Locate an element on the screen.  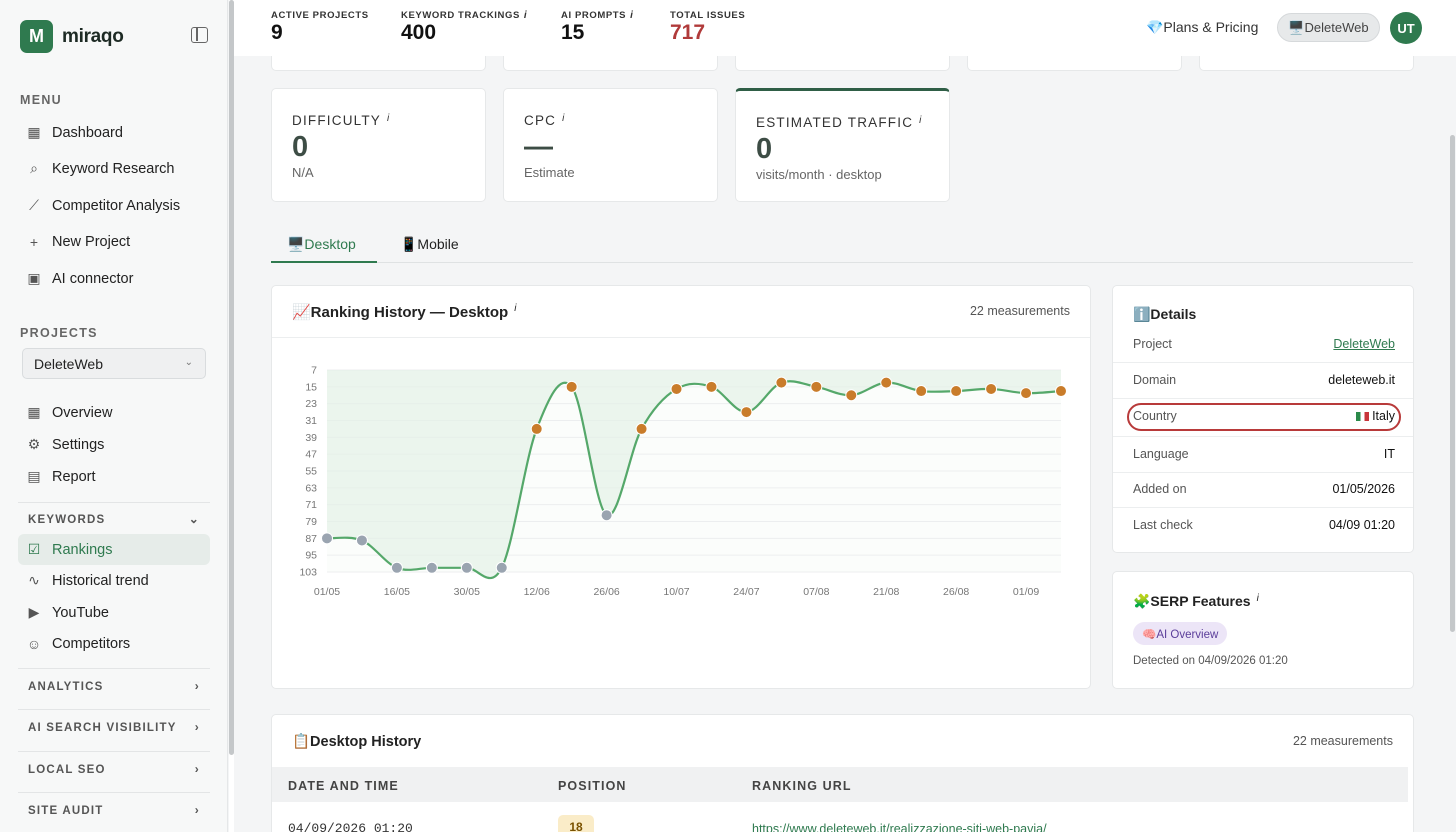
check-square-icon: ☑ is located at coordinates (34, 549).